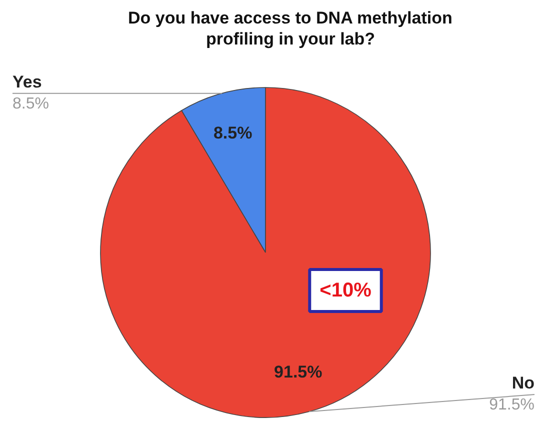  Describe the element at coordinates (512, 405) in the screenshot. I see `text: 91.5%` at that location.